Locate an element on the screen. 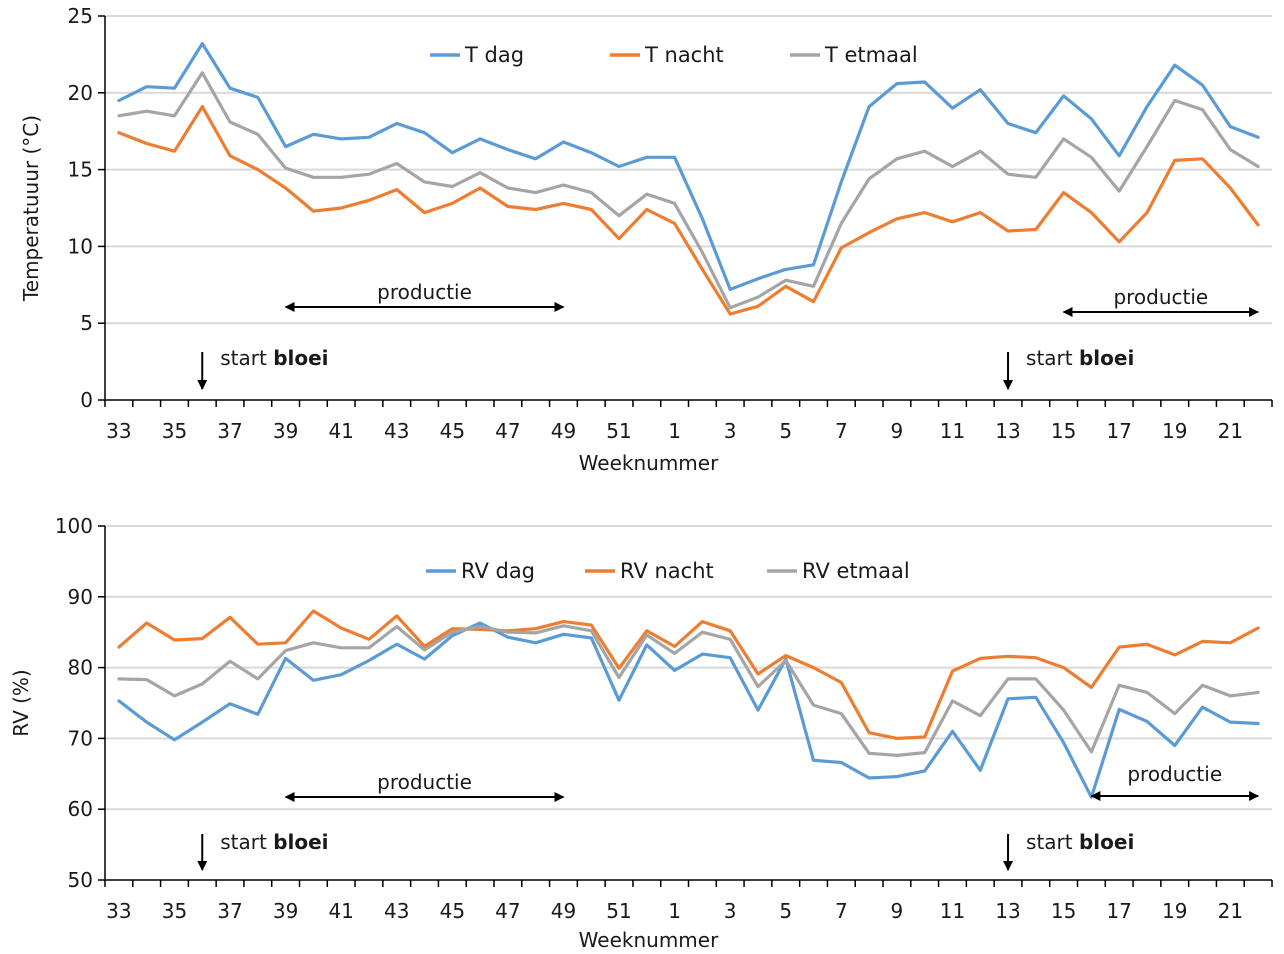 The height and width of the screenshot is (954, 1284). y-tick-label: 25 is located at coordinates (80, 16).